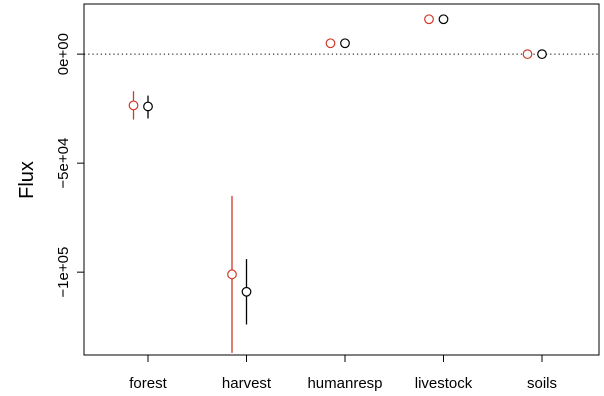  I want to click on y-axis-label: Flux, so click(27, 180).